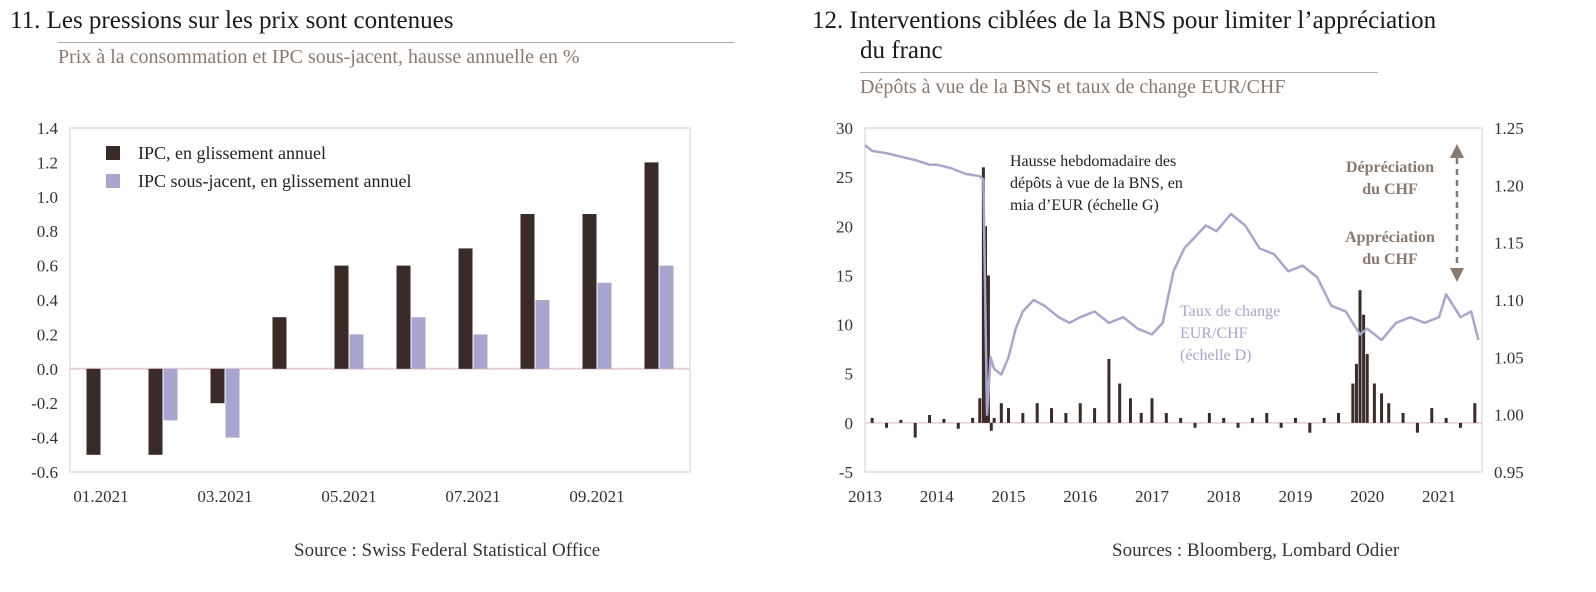 This screenshot has width=1596, height=592. I want to click on x-tick-label: 2016, so click(1080, 496).